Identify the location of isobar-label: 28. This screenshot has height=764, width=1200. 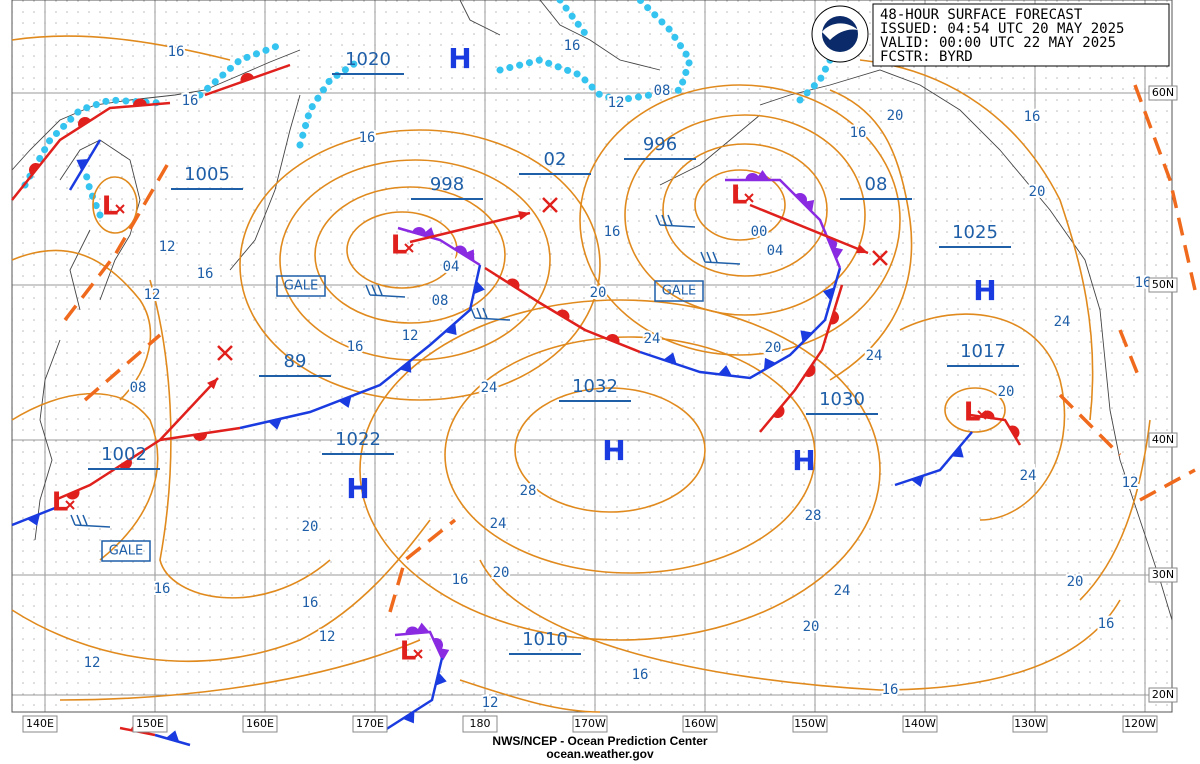
(813, 516).